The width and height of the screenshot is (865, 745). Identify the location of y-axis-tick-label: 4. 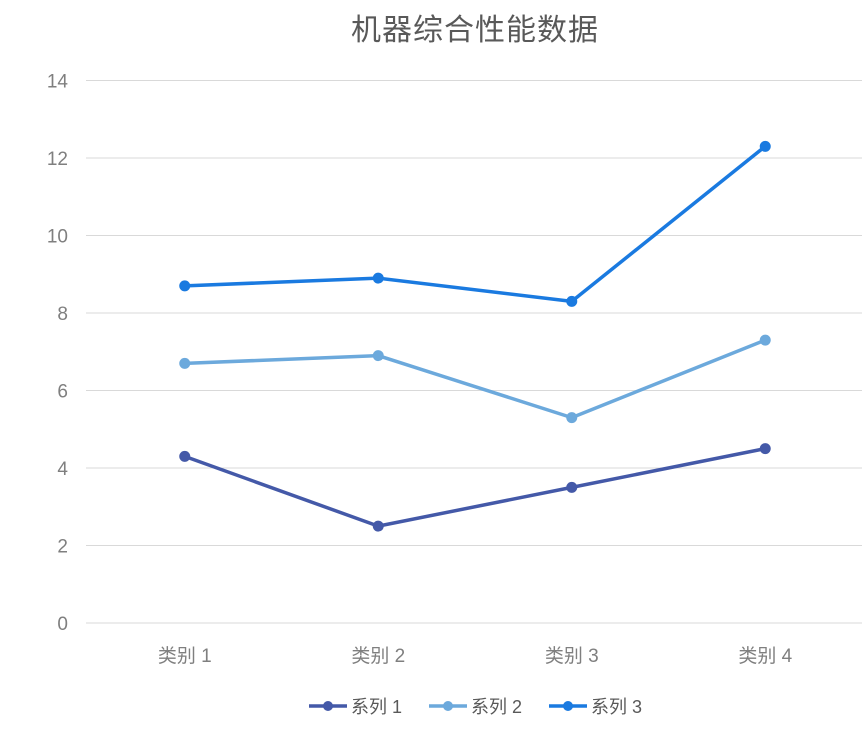
(62, 469).